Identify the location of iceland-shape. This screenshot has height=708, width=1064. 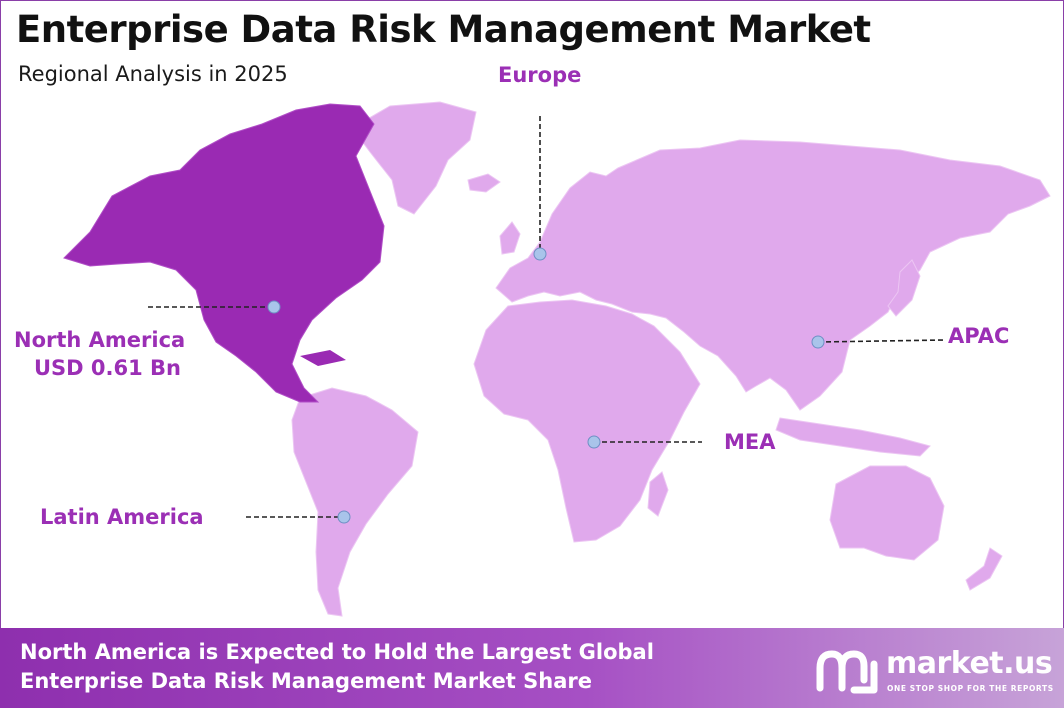
(484, 183).